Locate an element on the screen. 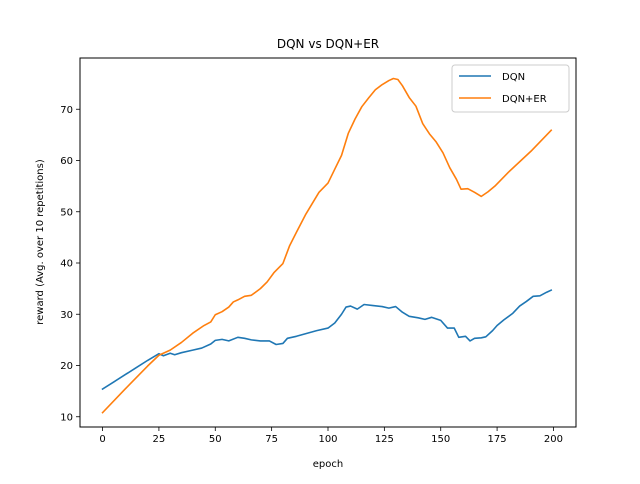  y-tick-label: 50 is located at coordinates (66, 212).